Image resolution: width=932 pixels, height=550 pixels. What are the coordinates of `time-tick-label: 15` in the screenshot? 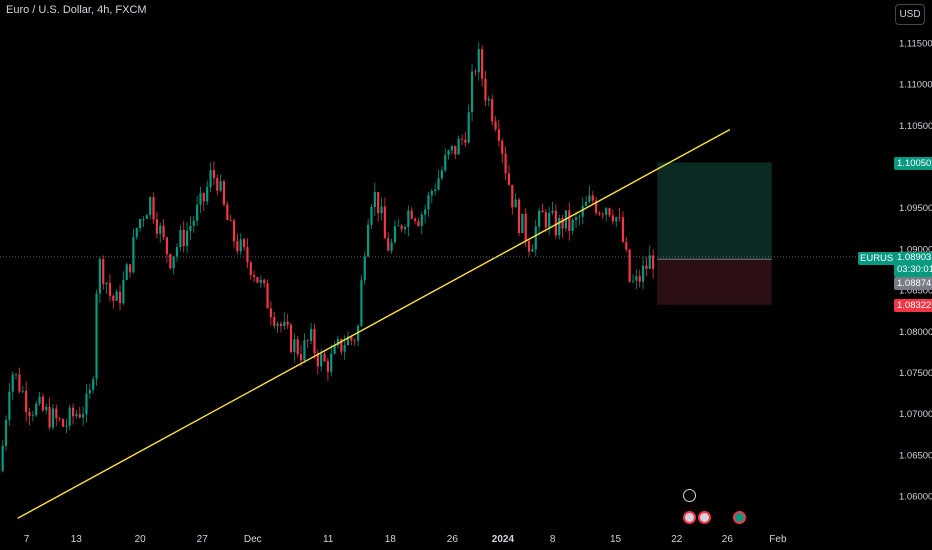 It's located at (616, 539).